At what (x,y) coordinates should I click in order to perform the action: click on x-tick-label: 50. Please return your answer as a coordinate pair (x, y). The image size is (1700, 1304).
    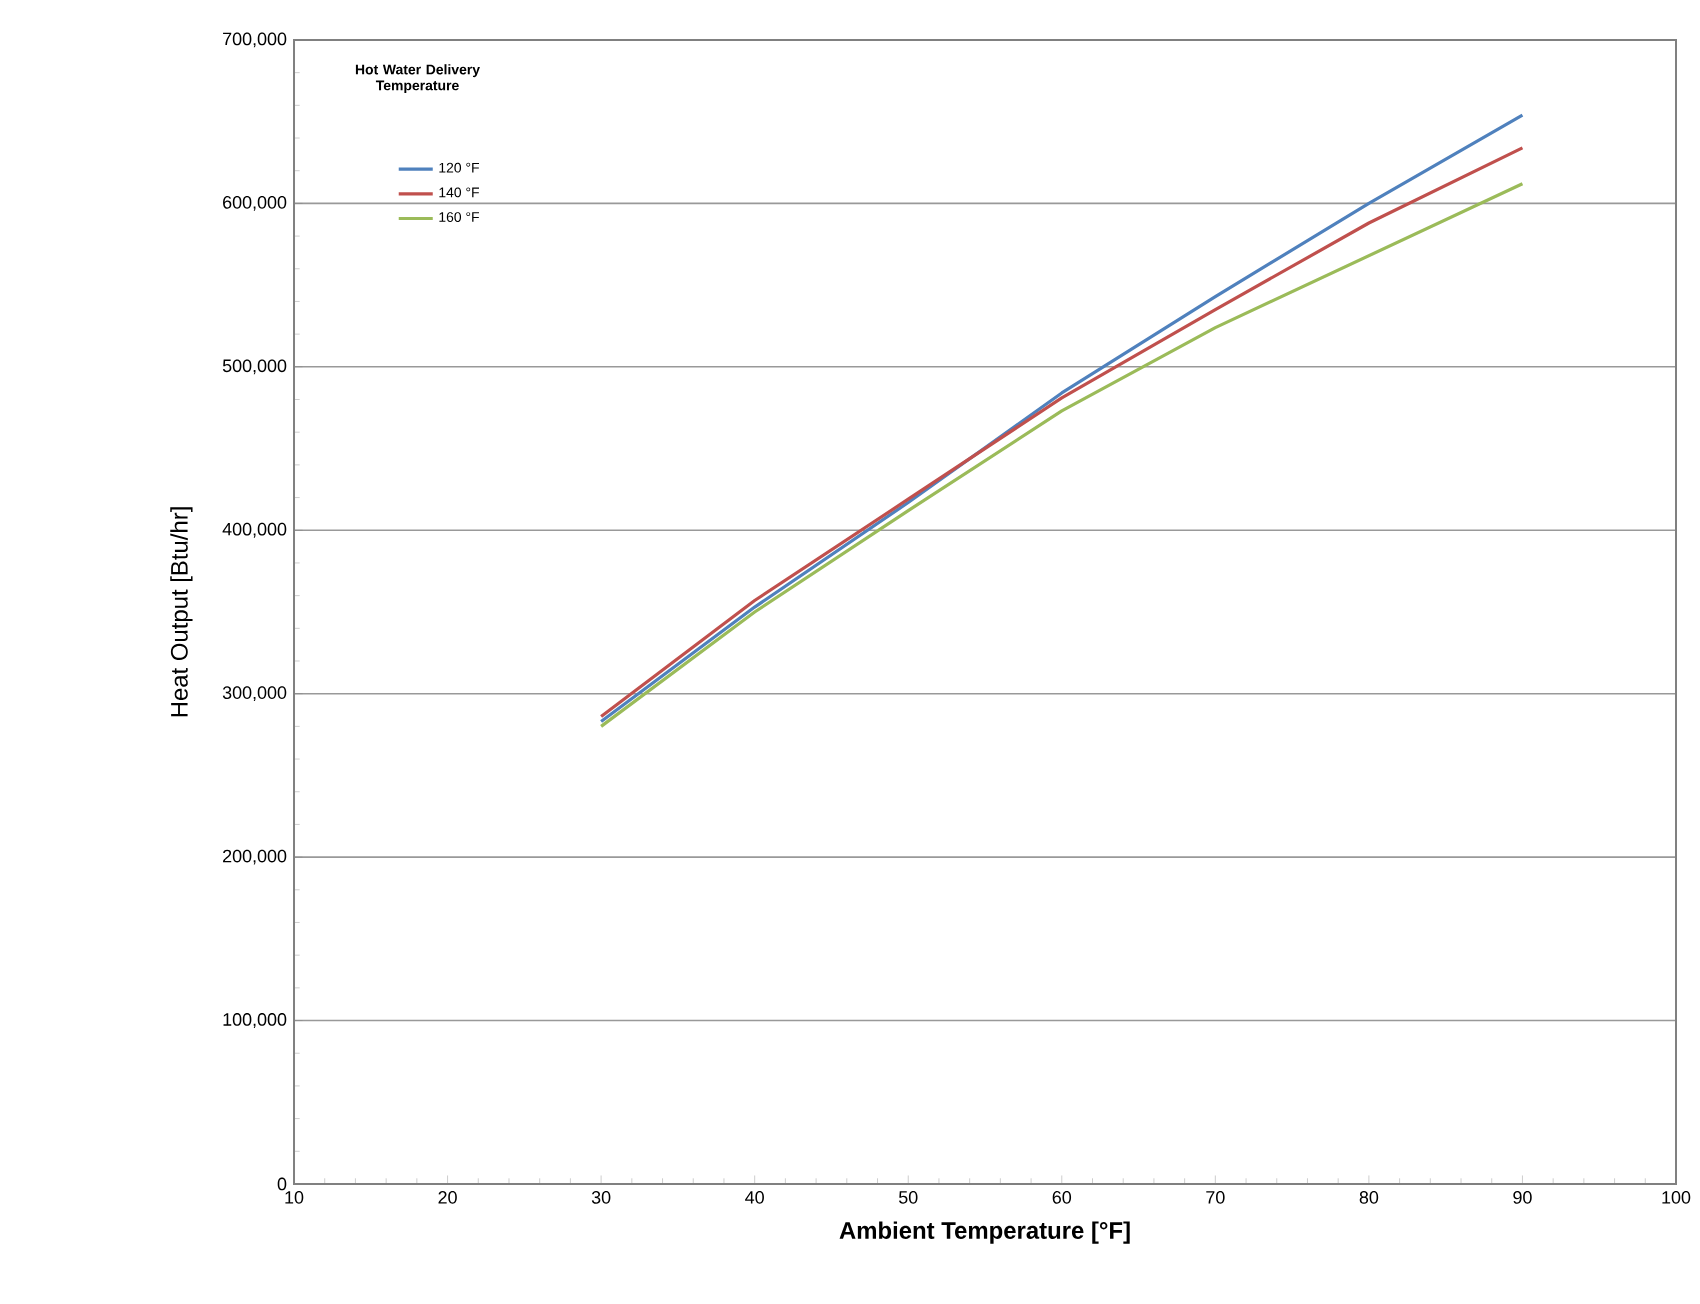
    Looking at the image, I should click on (908, 1197).